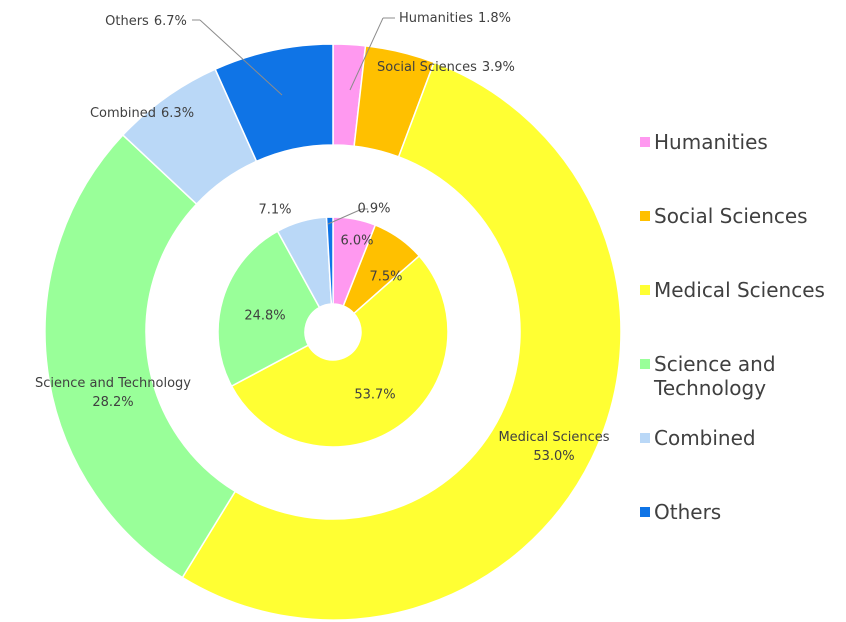  What do you see at coordinates (494, 18) in the screenshot?
I see `label-value: 1.8%` at bounding box center [494, 18].